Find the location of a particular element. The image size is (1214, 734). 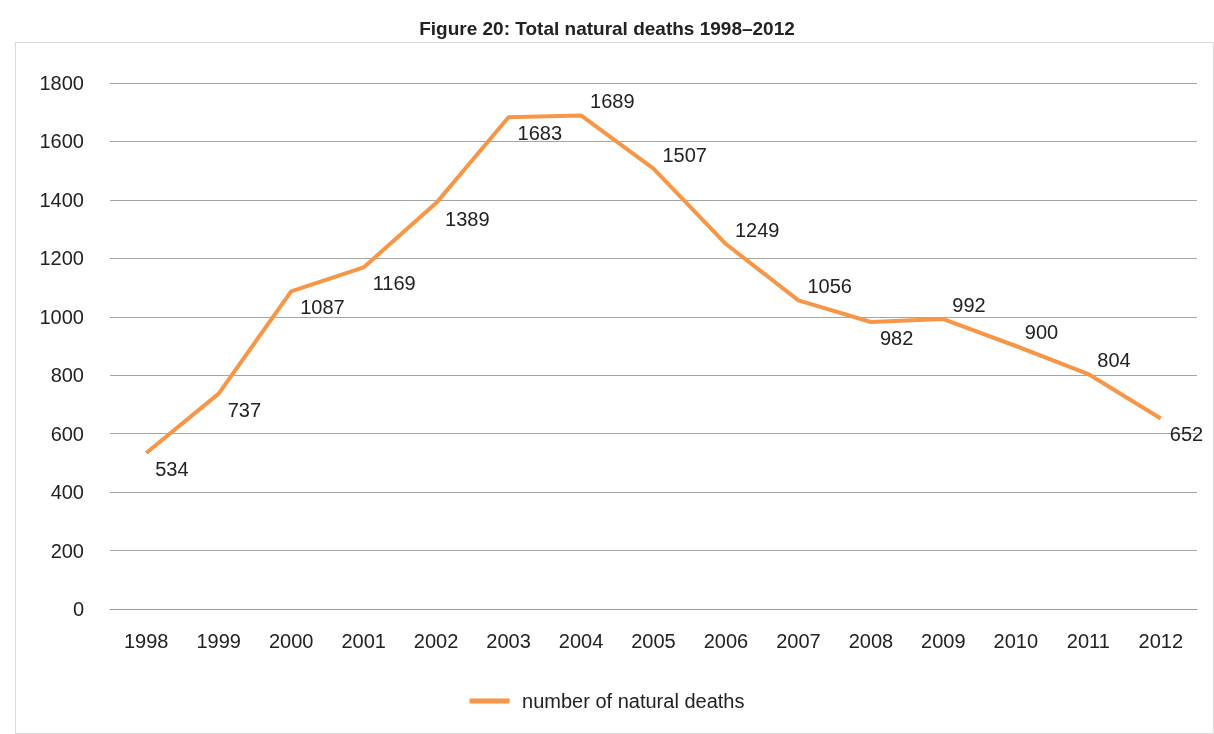

x-tick-label: 2000 is located at coordinates (291, 641).